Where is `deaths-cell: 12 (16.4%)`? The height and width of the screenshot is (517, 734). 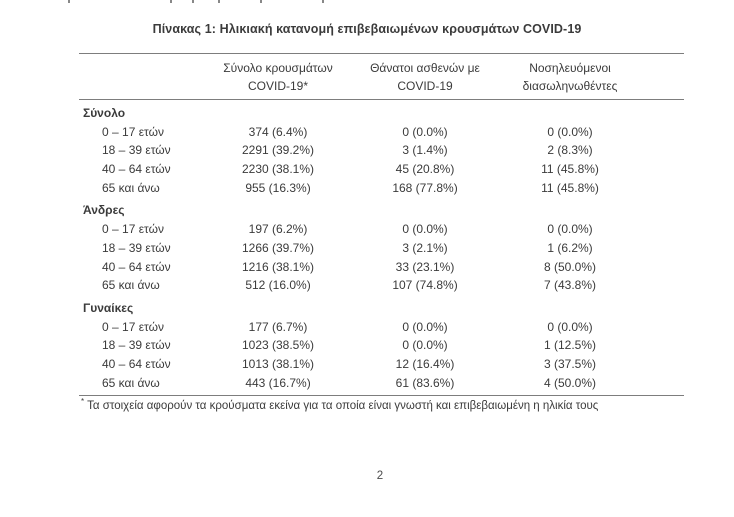 deaths-cell: 12 (16.4%) is located at coordinates (425, 363).